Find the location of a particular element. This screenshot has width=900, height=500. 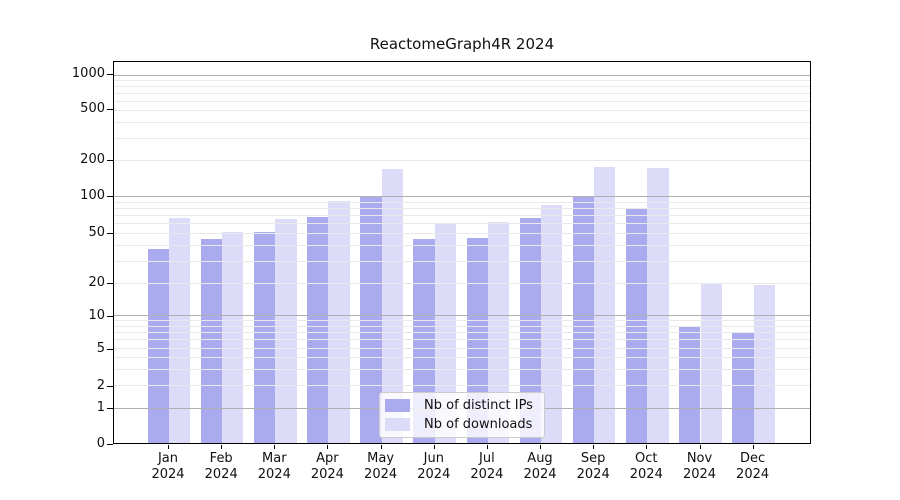

legend: Nb of distinct IPs Nb of downloads is located at coordinates (462, 415).